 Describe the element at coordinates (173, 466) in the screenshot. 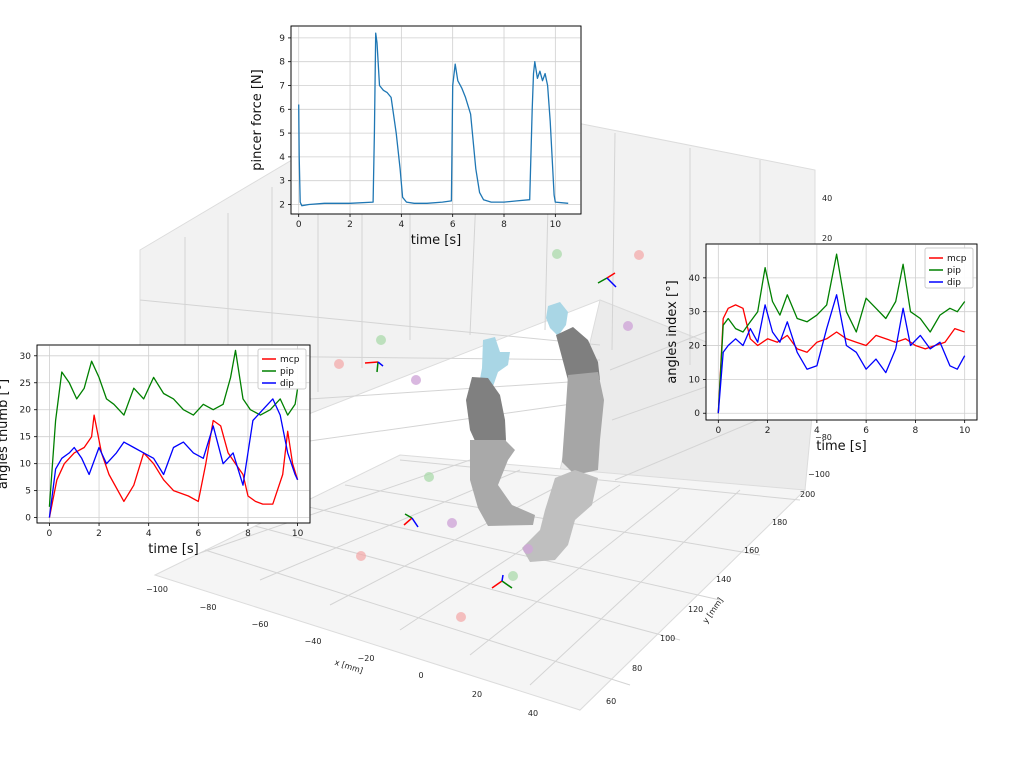

I see `series-line-mcp` at that location.